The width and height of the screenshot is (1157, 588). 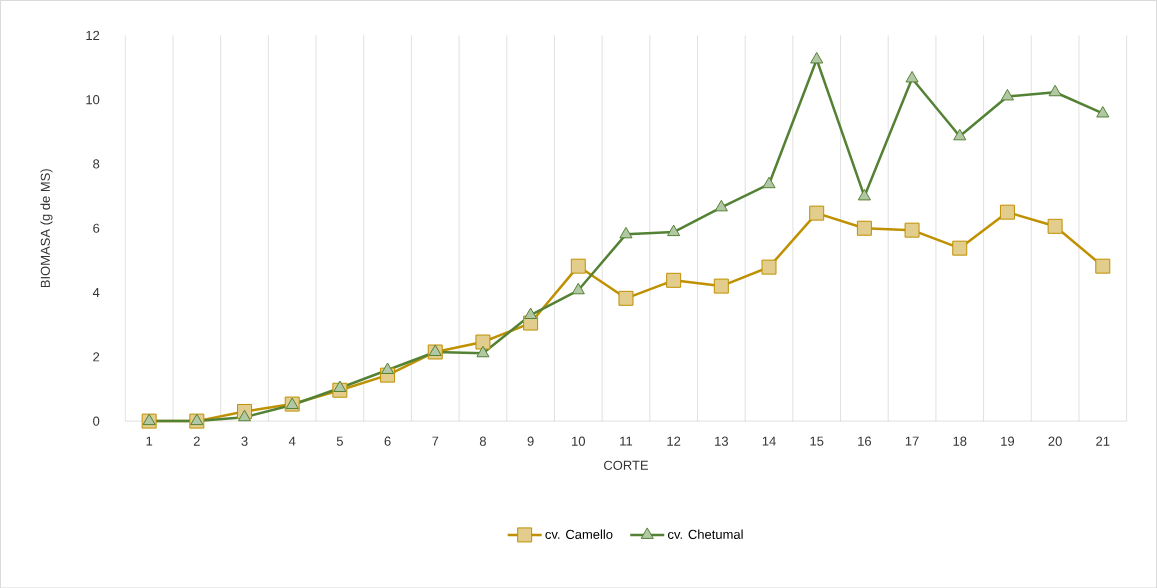 I want to click on x-tick-label: 12, so click(x=674, y=441).